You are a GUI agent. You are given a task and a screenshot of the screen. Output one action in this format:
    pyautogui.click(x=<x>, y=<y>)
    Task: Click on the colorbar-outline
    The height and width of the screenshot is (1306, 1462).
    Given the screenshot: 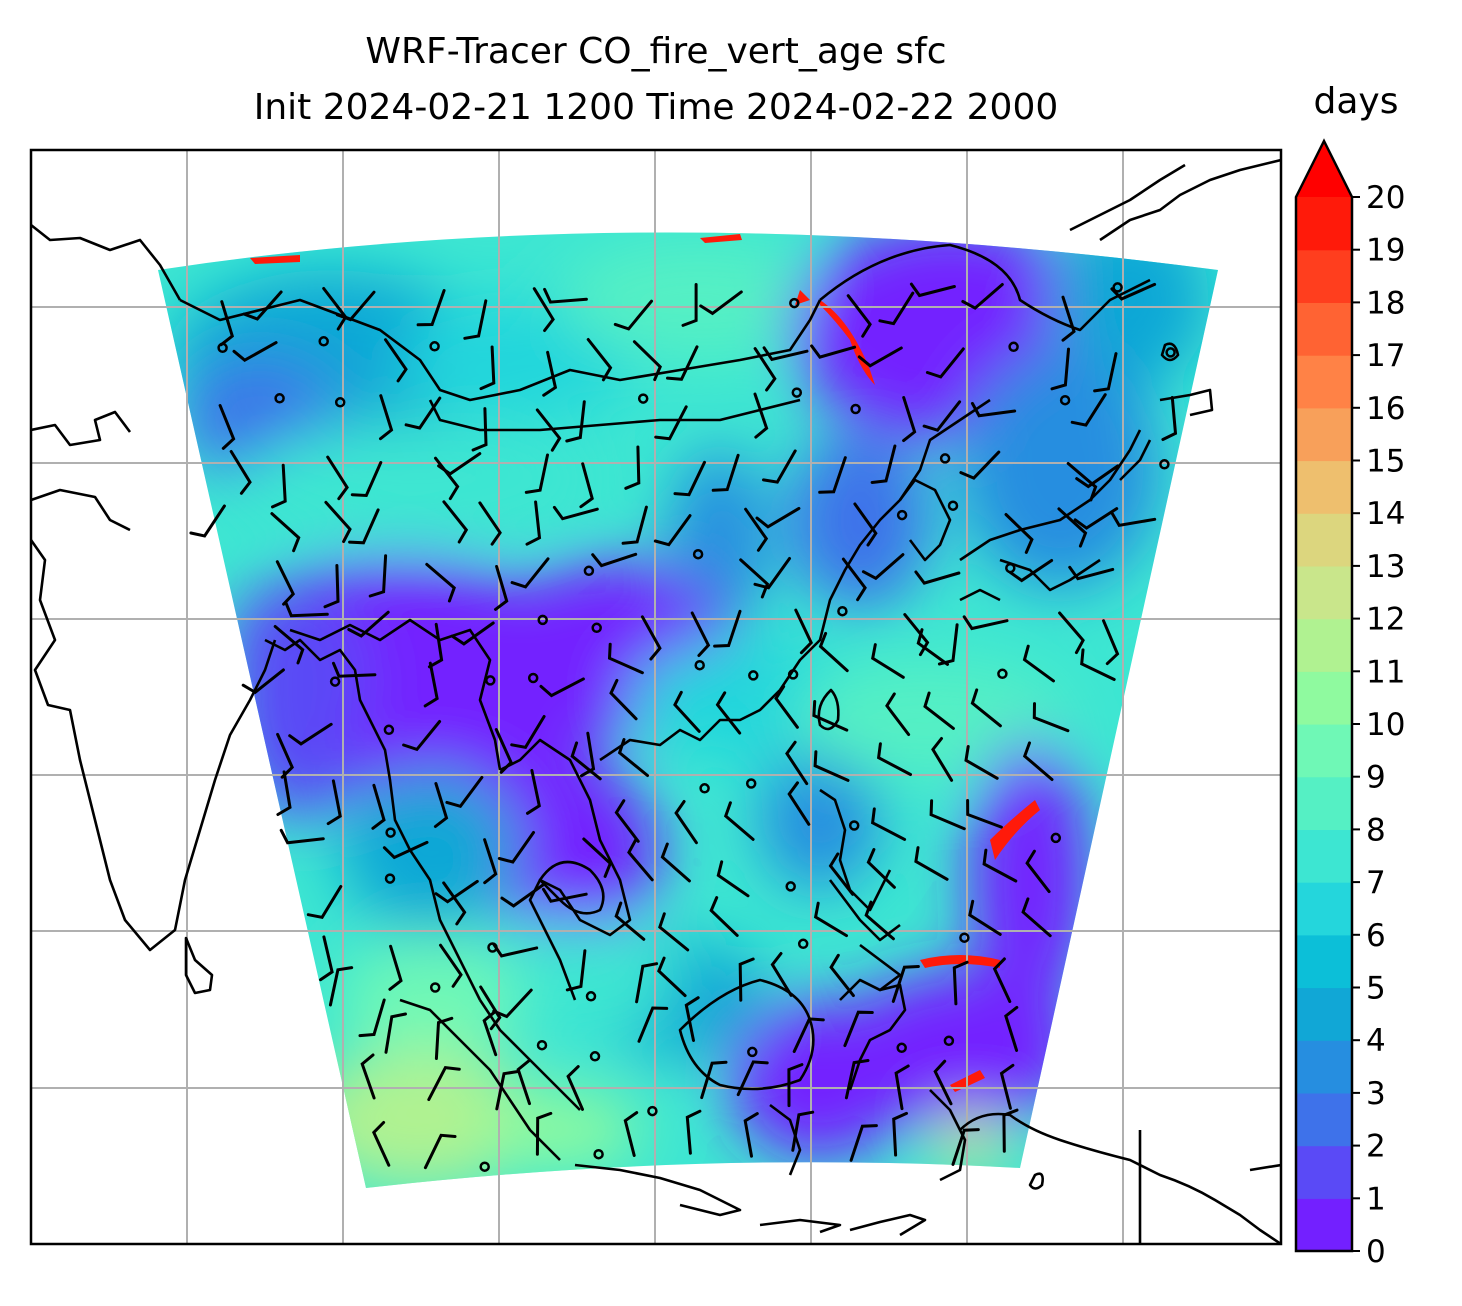 What is the action you would take?
    pyautogui.click(x=1324, y=695)
    